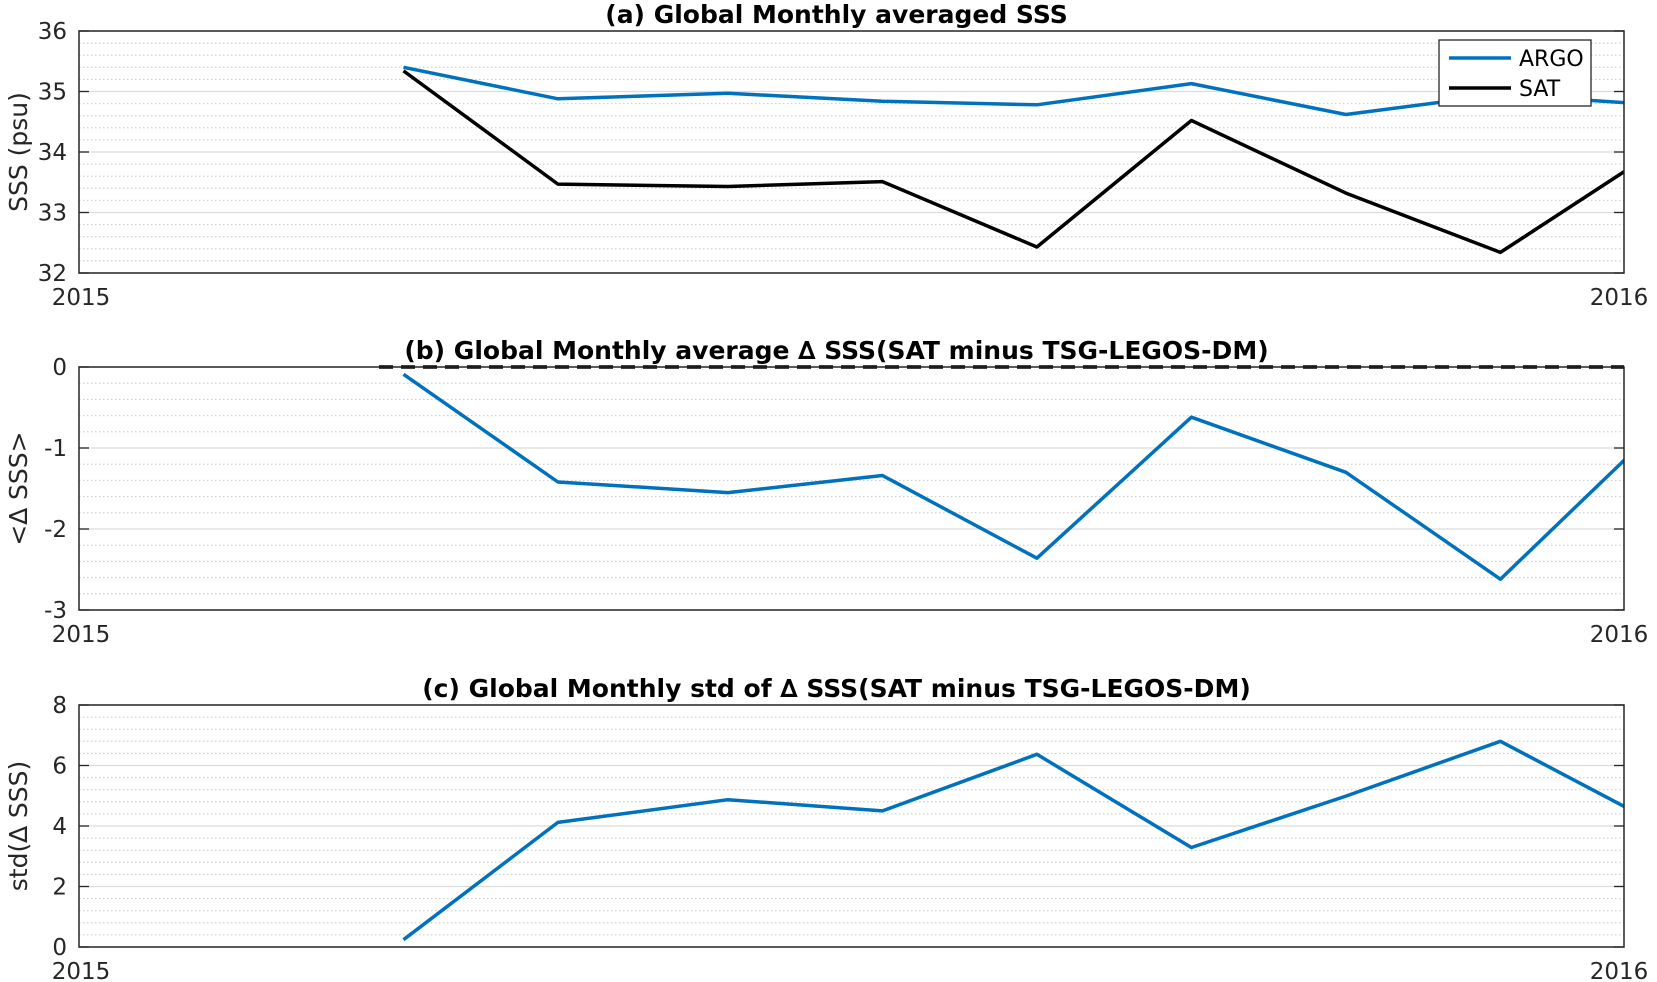 This screenshot has width=1657, height=982. I want to click on legend-label-sat: SAT, so click(1540, 89).